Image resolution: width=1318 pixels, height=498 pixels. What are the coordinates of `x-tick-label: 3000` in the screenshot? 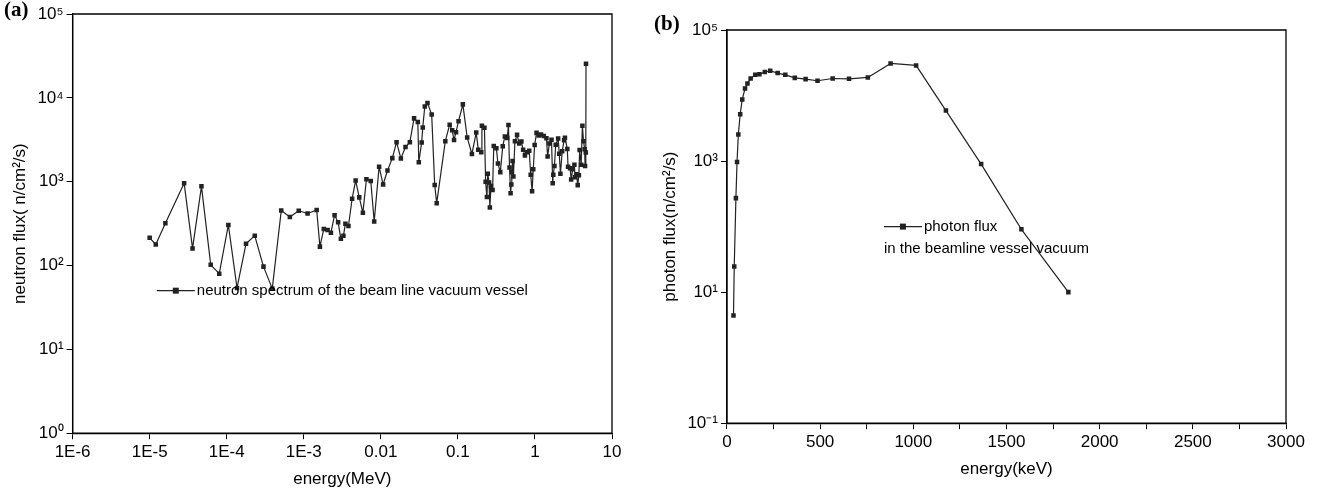 It's located at (1286, 442).